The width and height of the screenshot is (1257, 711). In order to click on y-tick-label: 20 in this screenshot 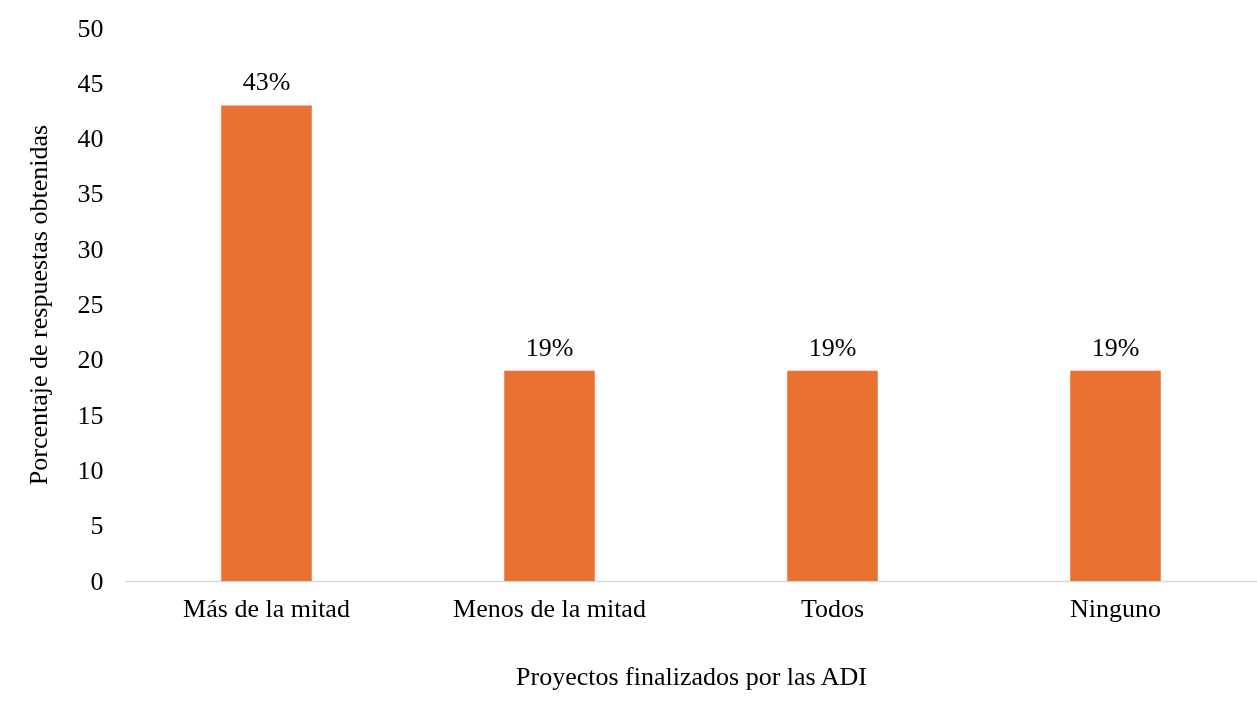, I will do `click(90, 360)`.